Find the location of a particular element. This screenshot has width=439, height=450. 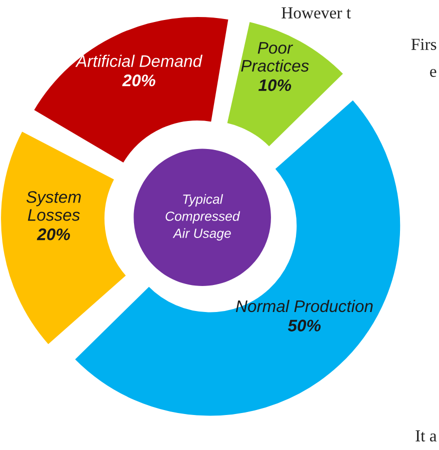

text: e is located at coordinates (433, 72).